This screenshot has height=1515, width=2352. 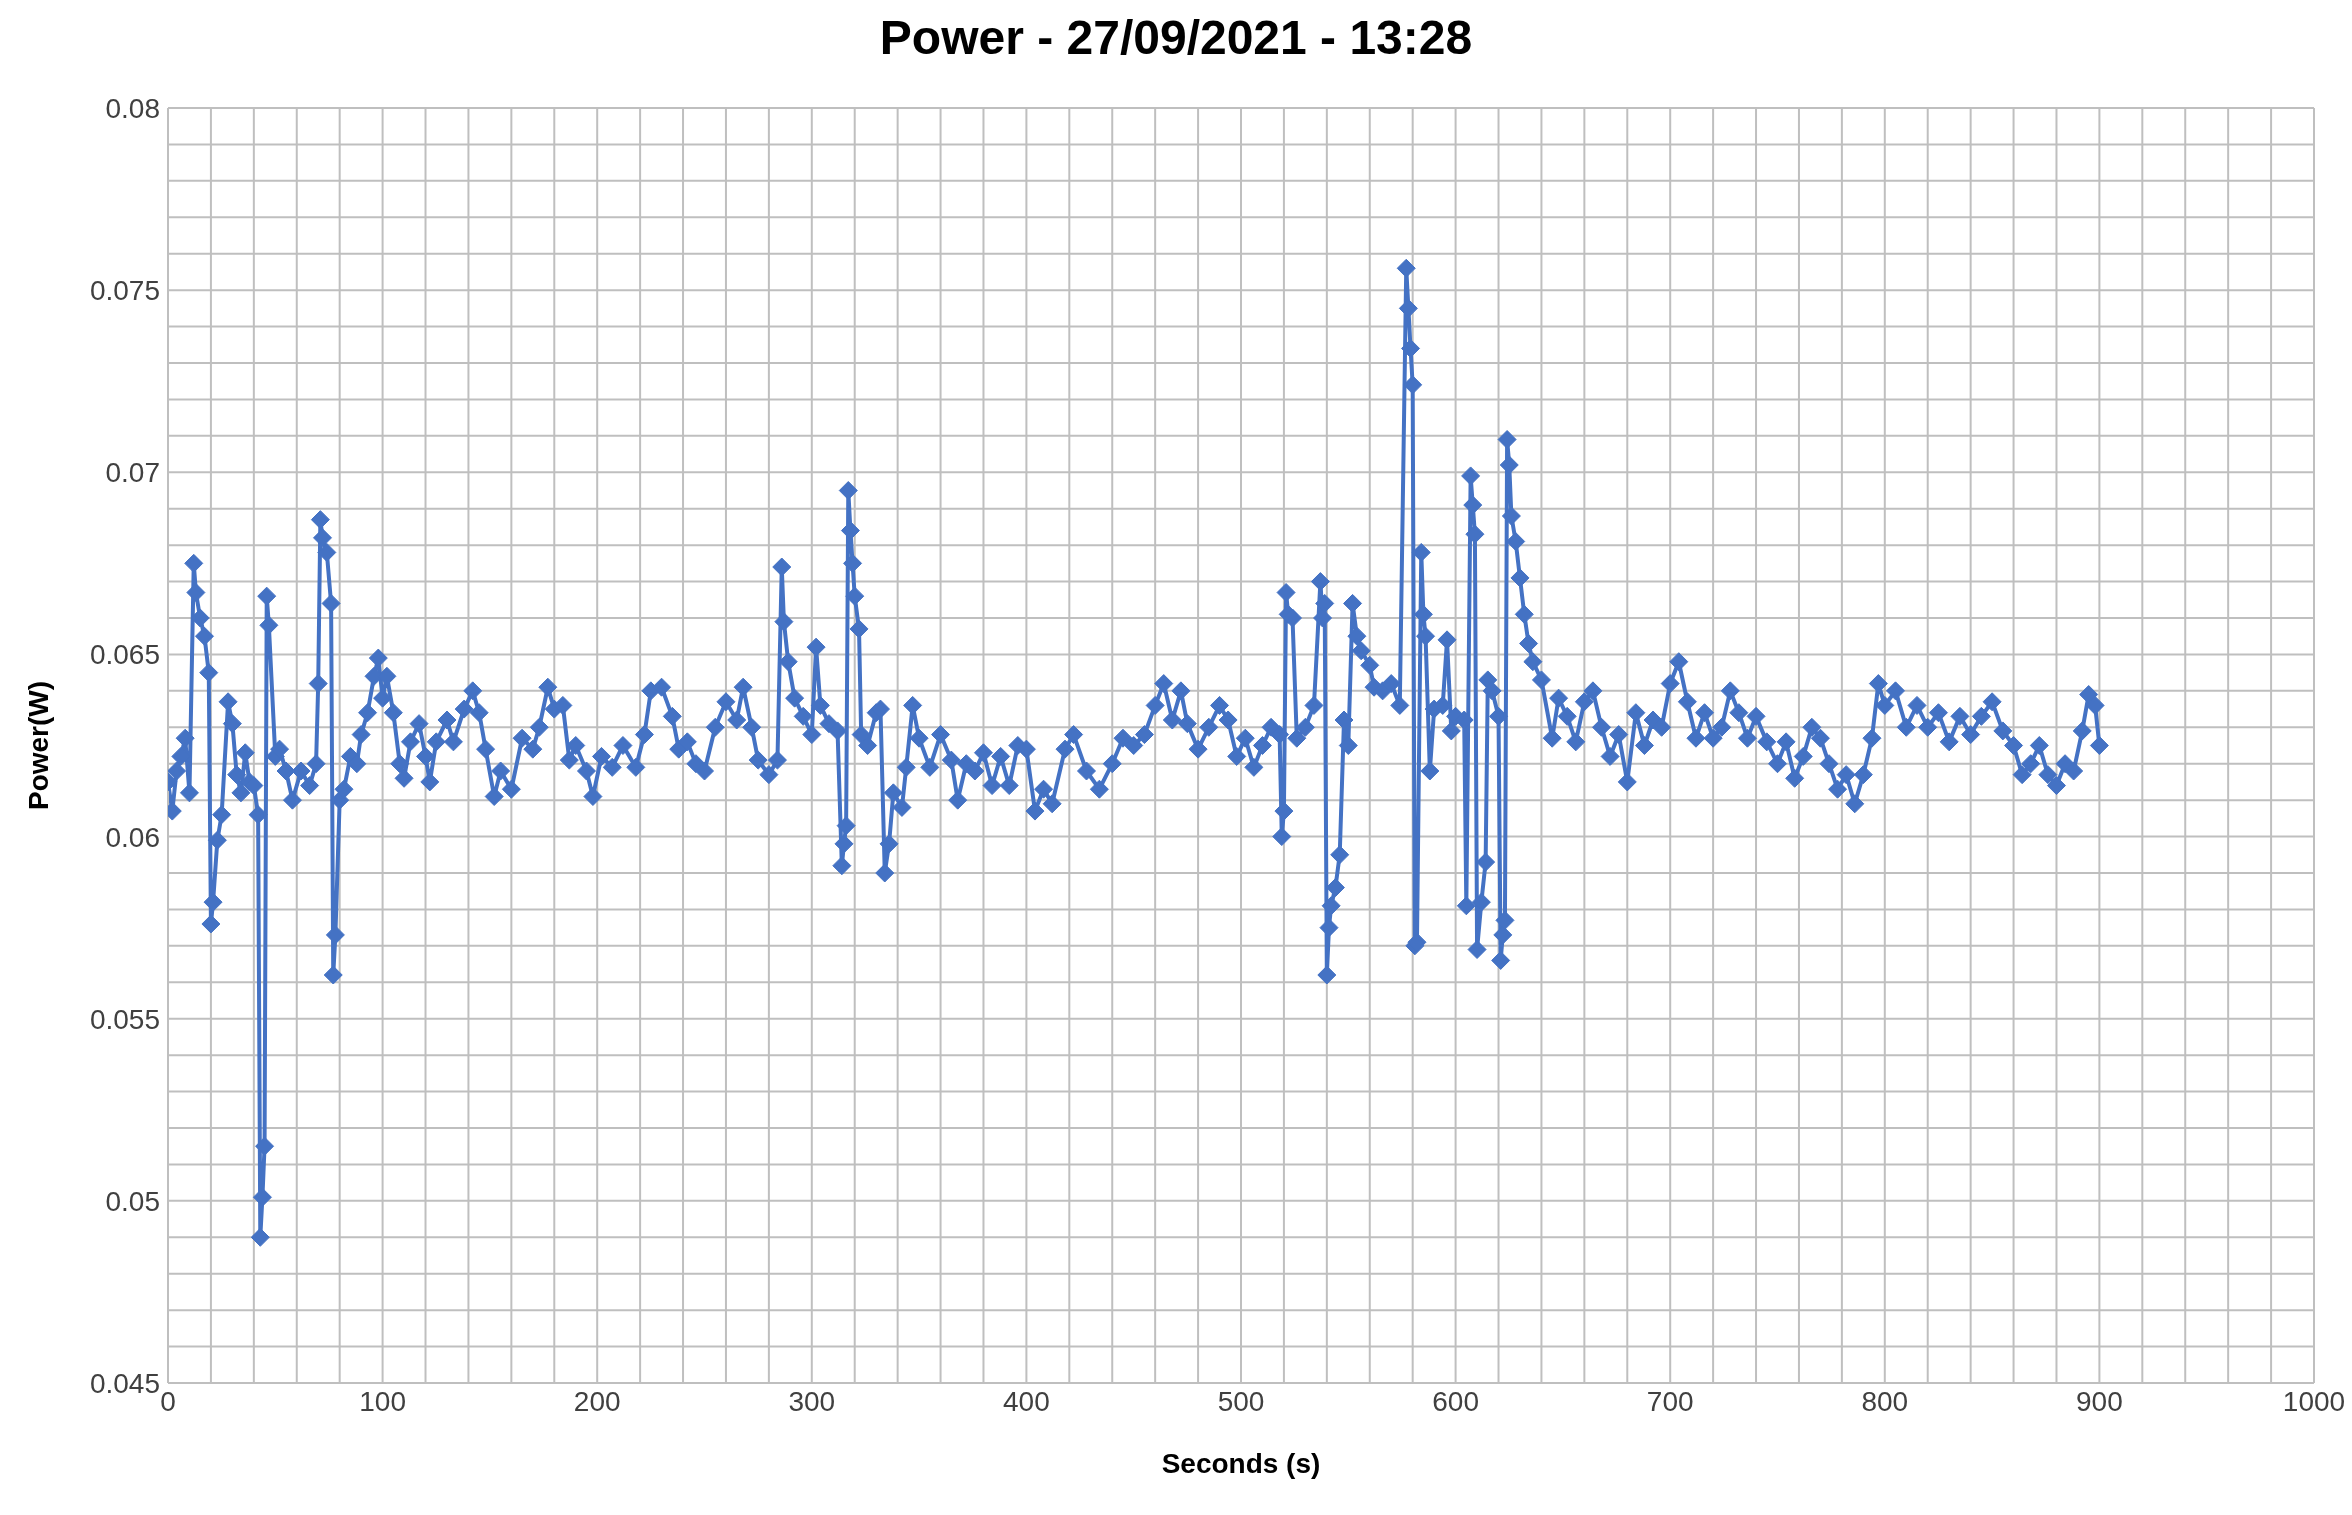 What do you see at coordinates (132, 108) in the screenshot?
I see `y-tick-label: 0.08` at bounding box center [132, 108].